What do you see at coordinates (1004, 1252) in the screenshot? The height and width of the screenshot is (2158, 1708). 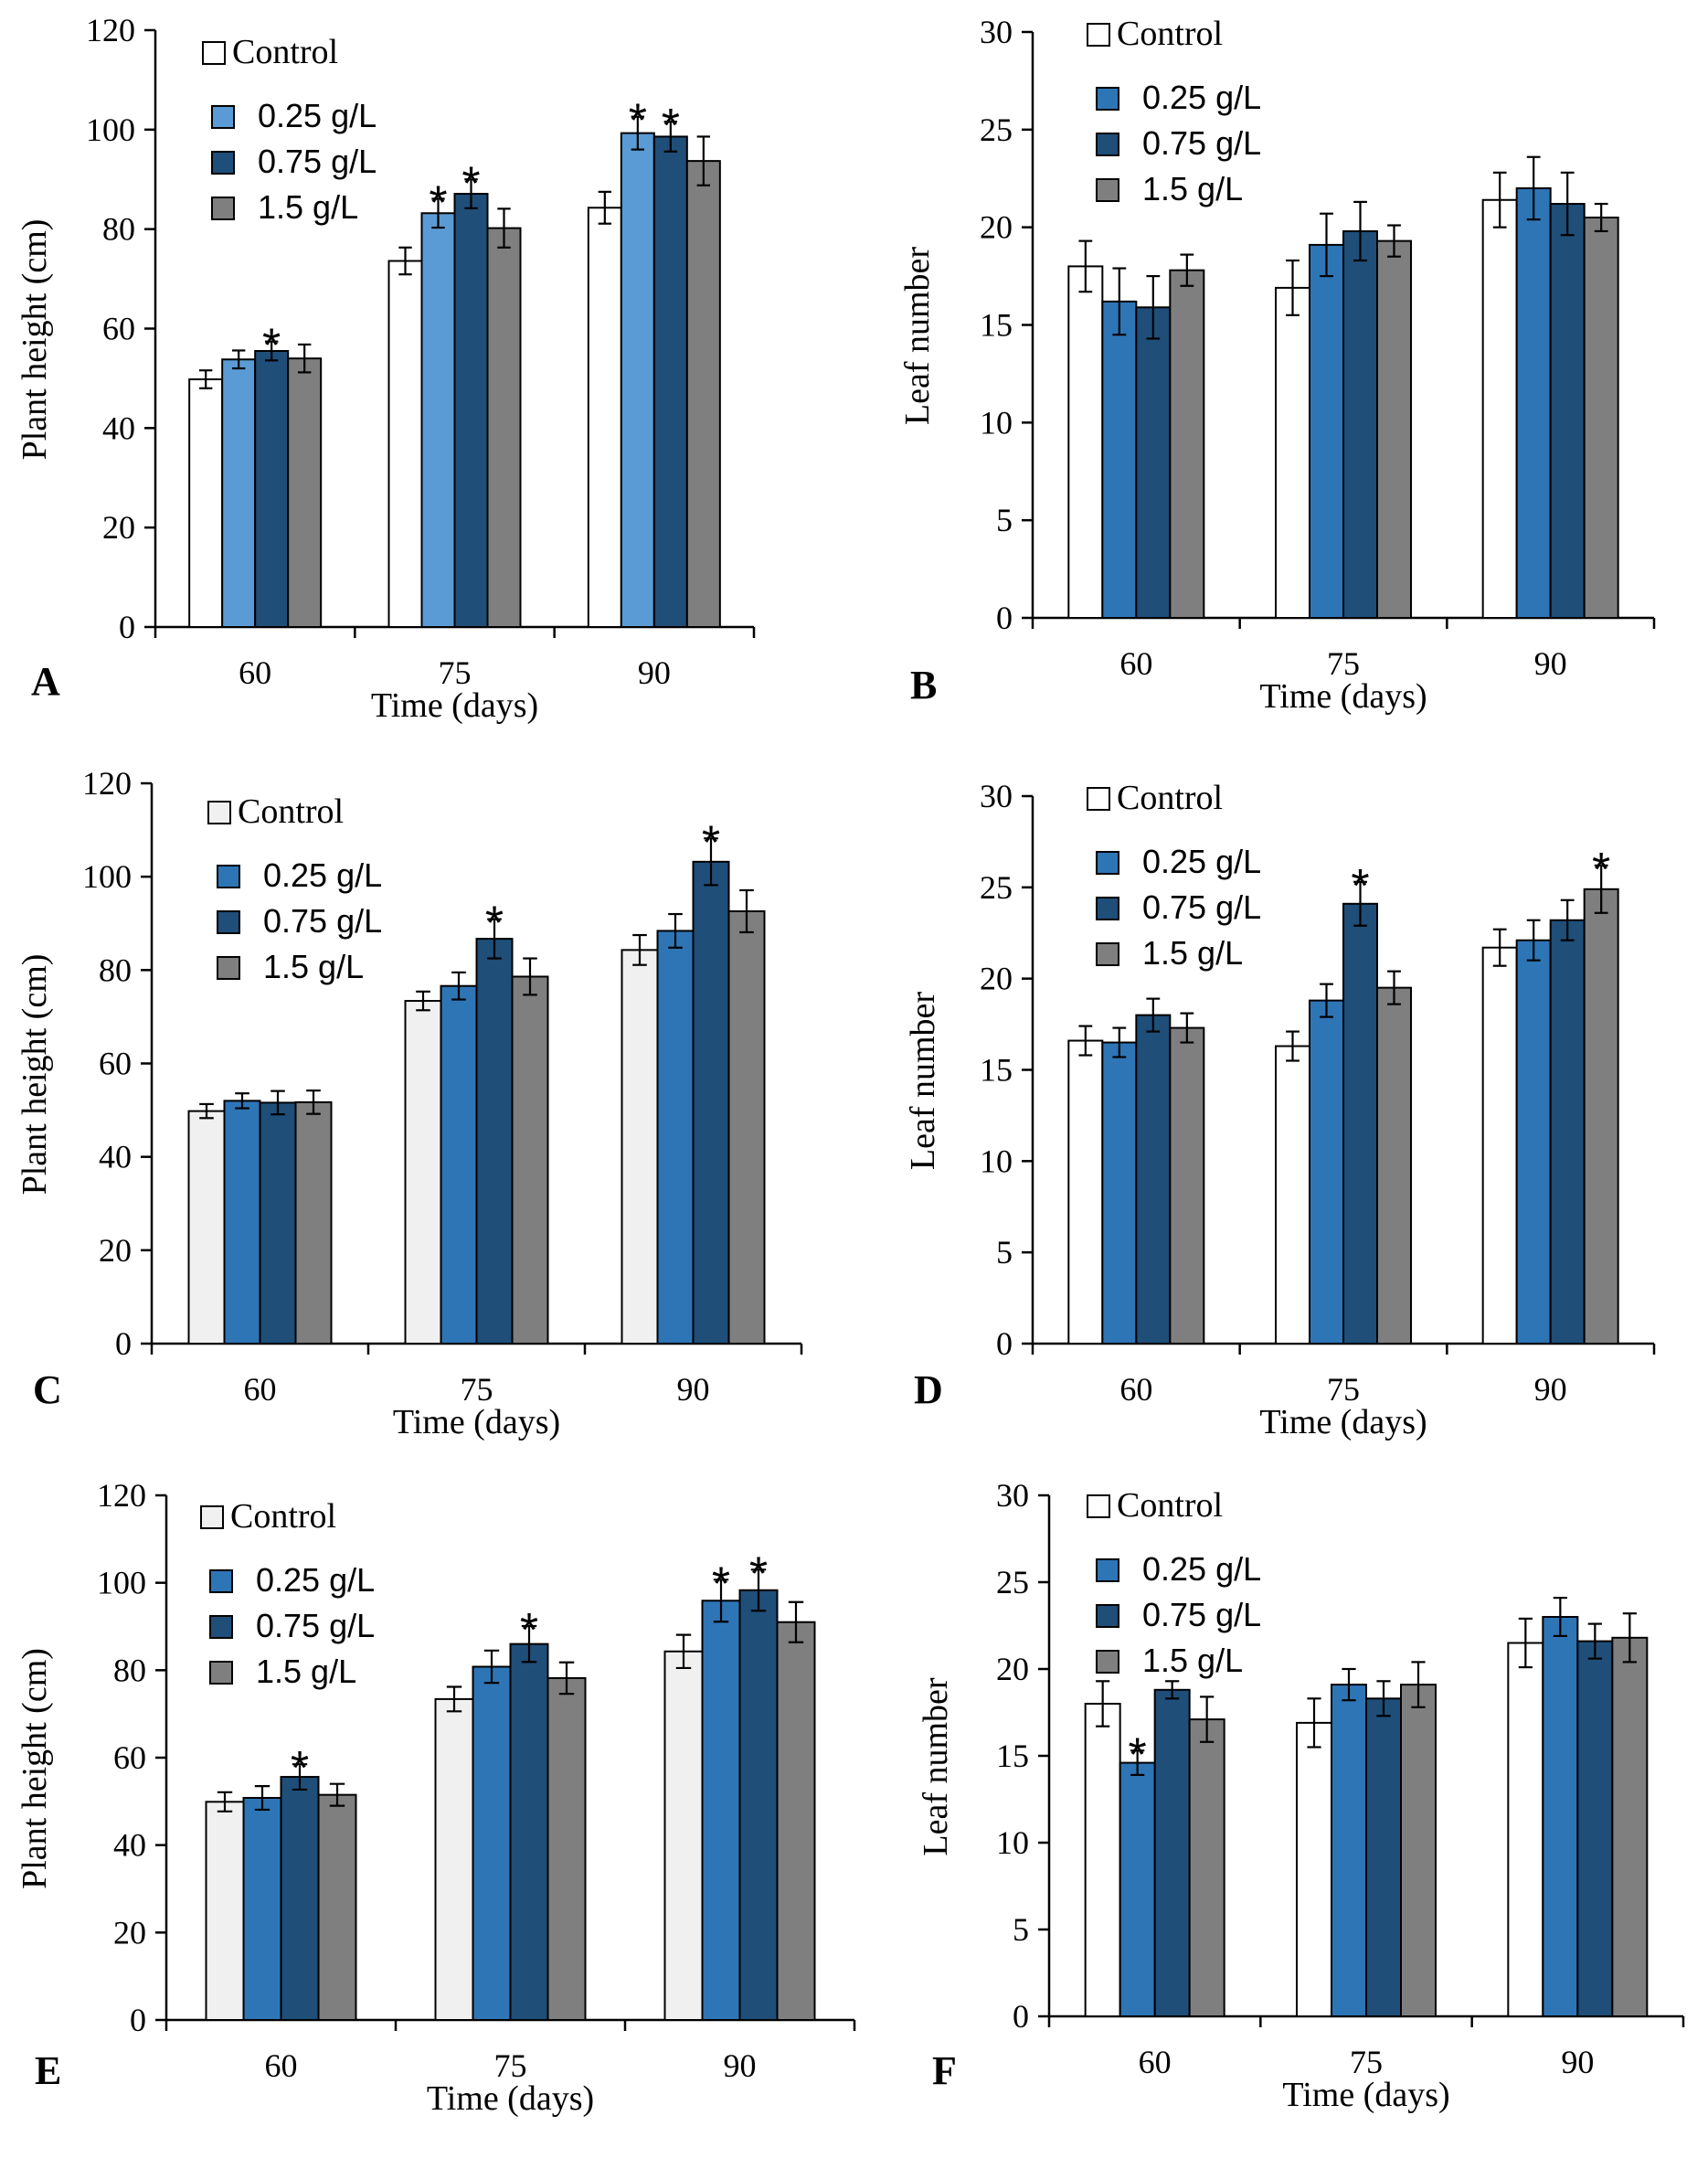 I see `y-tick-label: 5` at bounding box center [1004, 1252].